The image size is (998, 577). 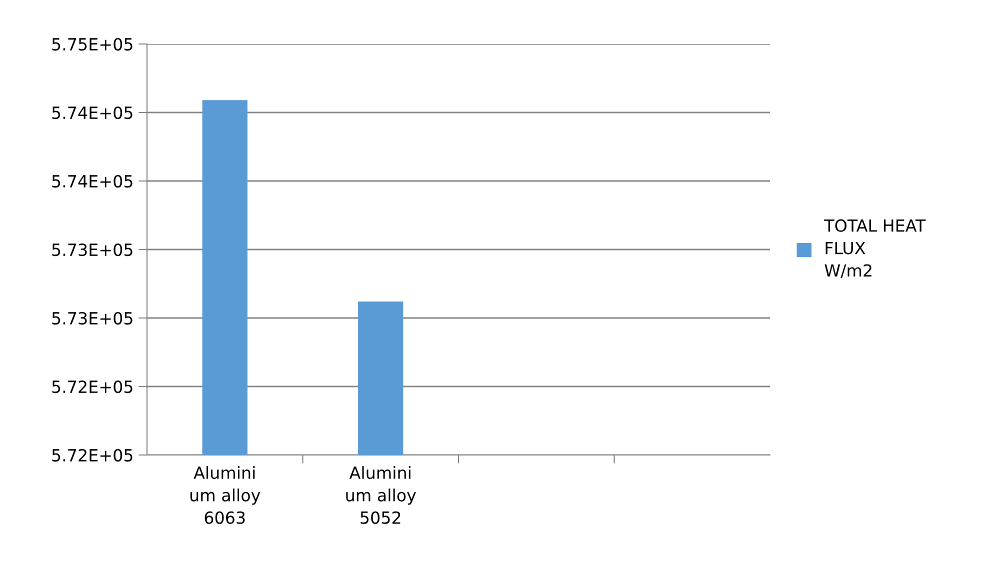 What do you see at coordinates (92, 44) in the screenshot?
I see `y-tick-label: 5.75E+05` at bounding box center [92, 44].